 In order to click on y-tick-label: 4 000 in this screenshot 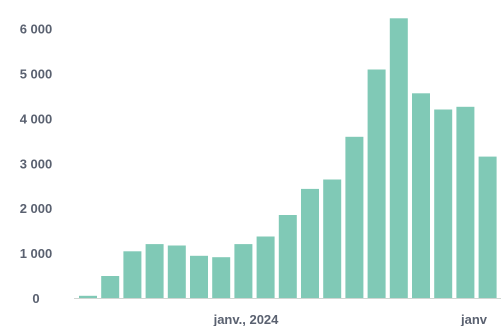, I will do `click(36, 118)`.